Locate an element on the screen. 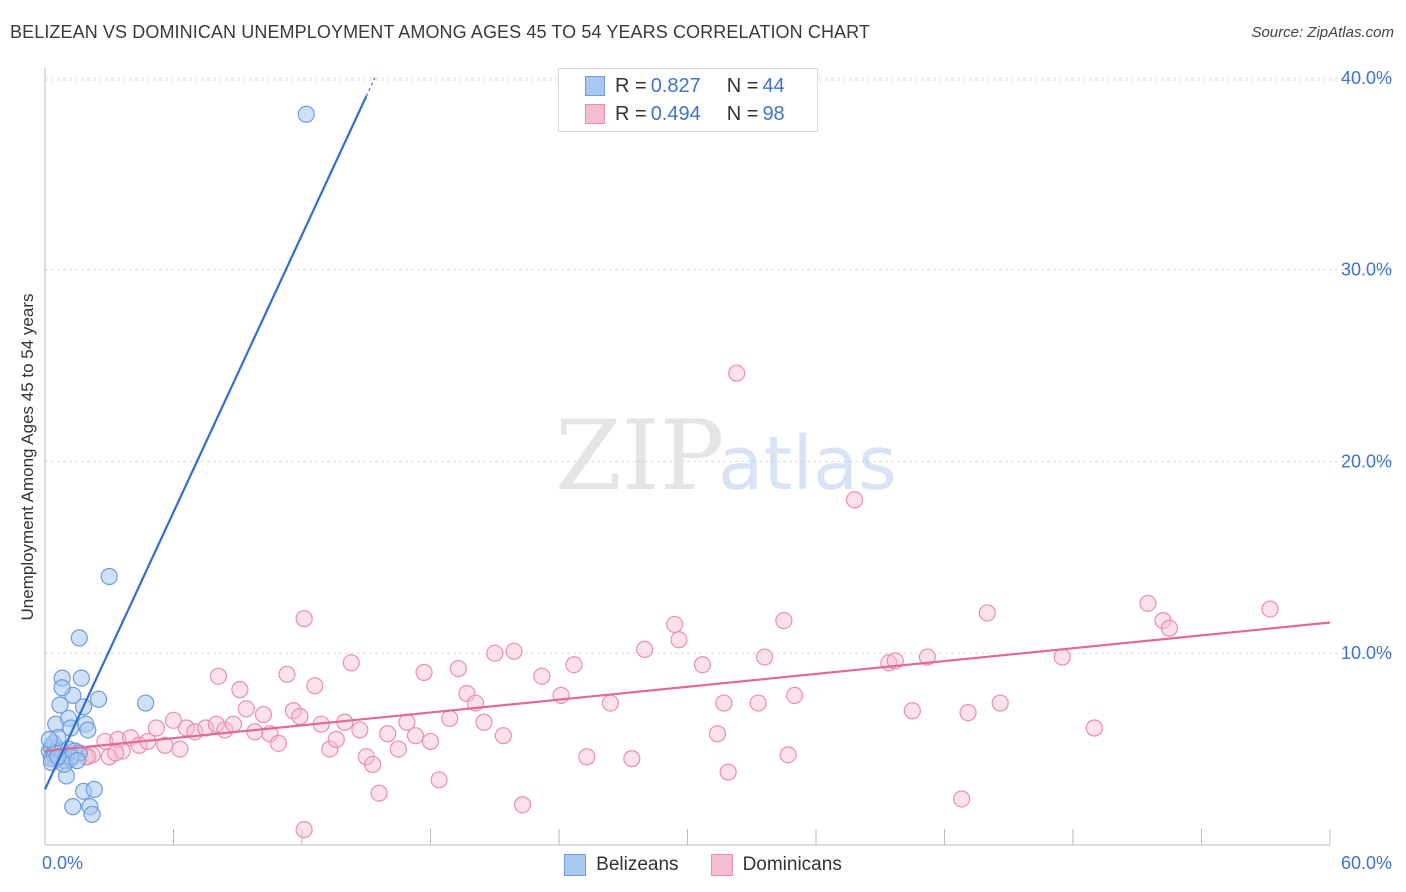  legend-n-label: N = is located at coordinates (742, 113).